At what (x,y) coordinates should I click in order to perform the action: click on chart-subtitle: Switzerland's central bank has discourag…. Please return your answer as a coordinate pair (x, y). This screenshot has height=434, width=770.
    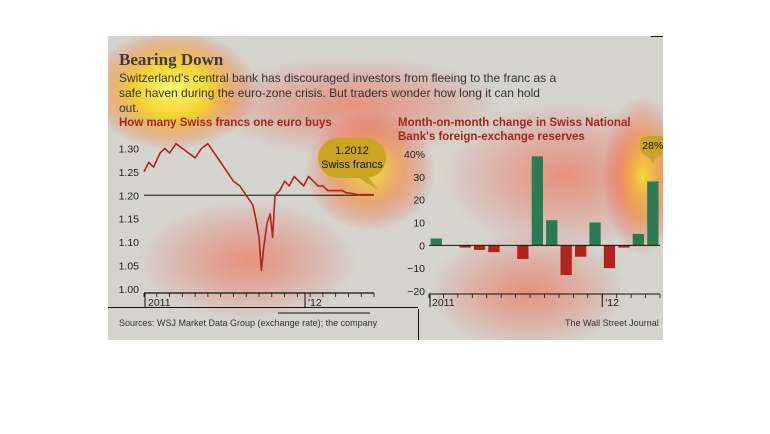
    Looking at the image, I should click on (338, 93).